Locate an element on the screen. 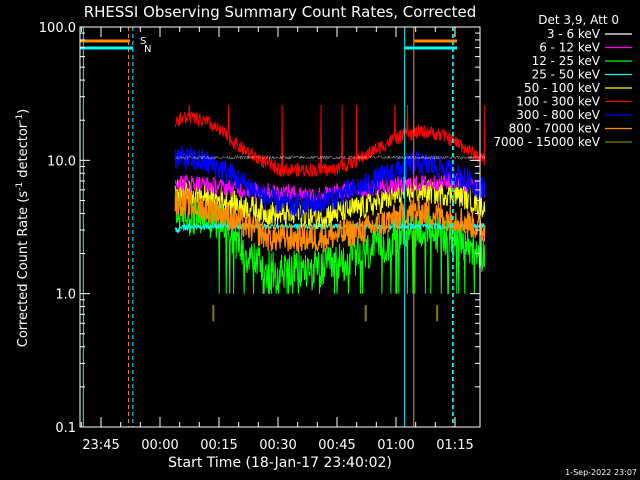 The image size is (640, 480). y-axis-label-sup1: -1 is located at coordinates (20, 186).